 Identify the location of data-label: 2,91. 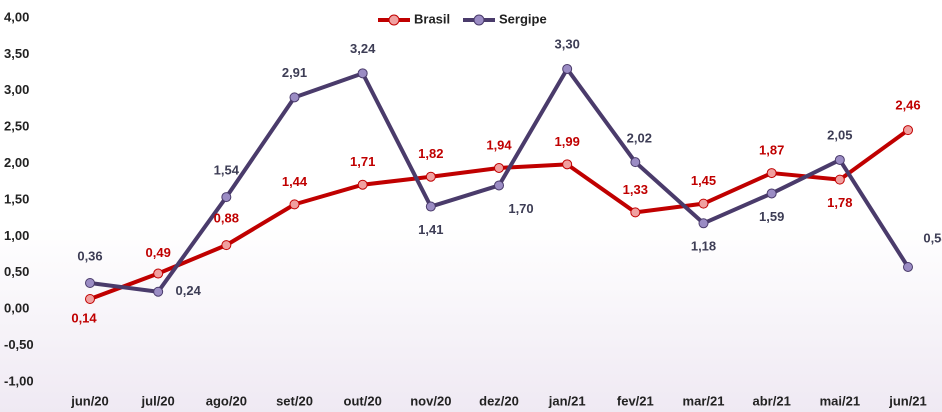
(294, 72).